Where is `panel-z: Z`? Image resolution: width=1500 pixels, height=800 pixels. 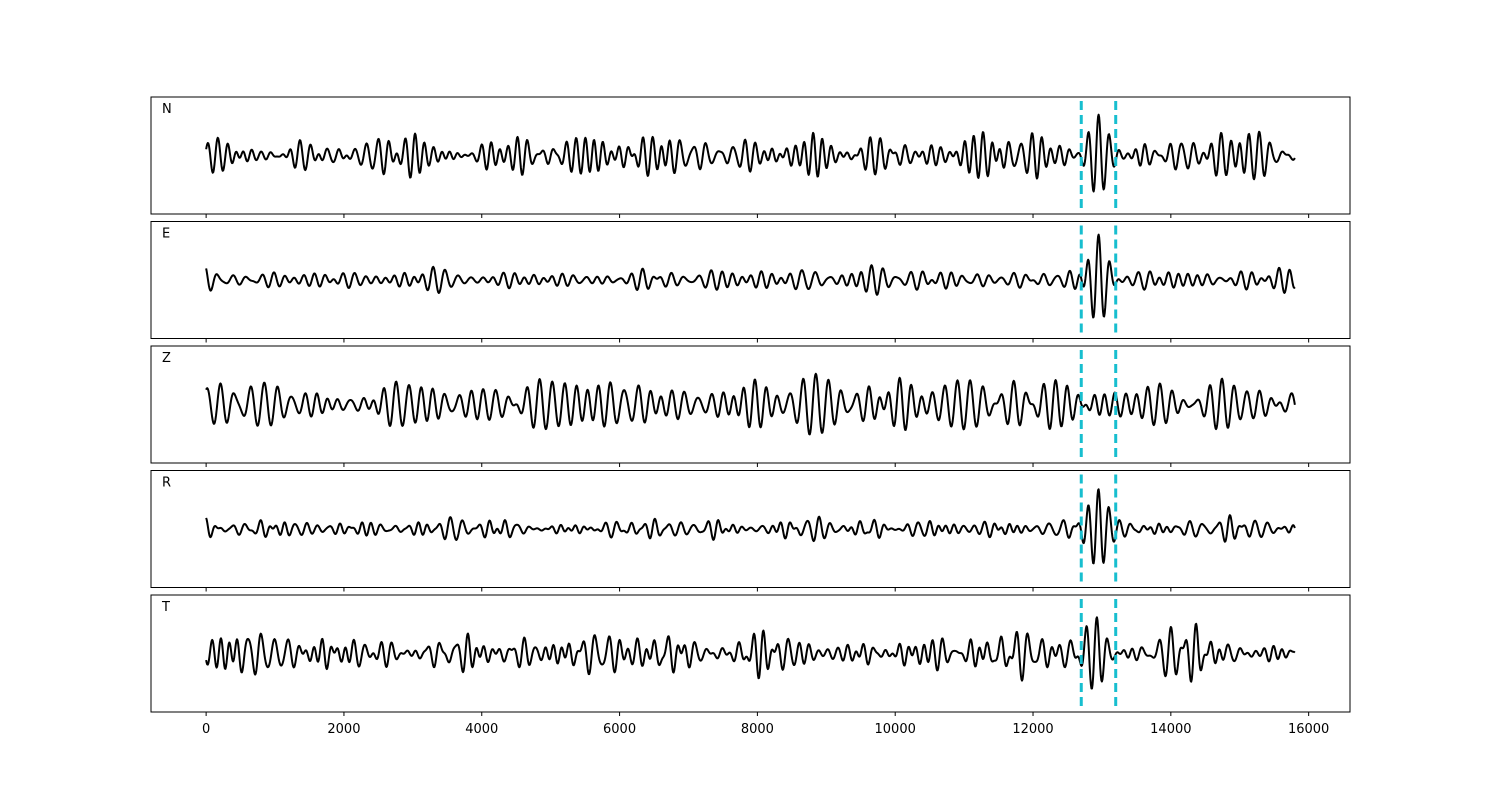 panel-z: Z is located at coordinates (750, 406).